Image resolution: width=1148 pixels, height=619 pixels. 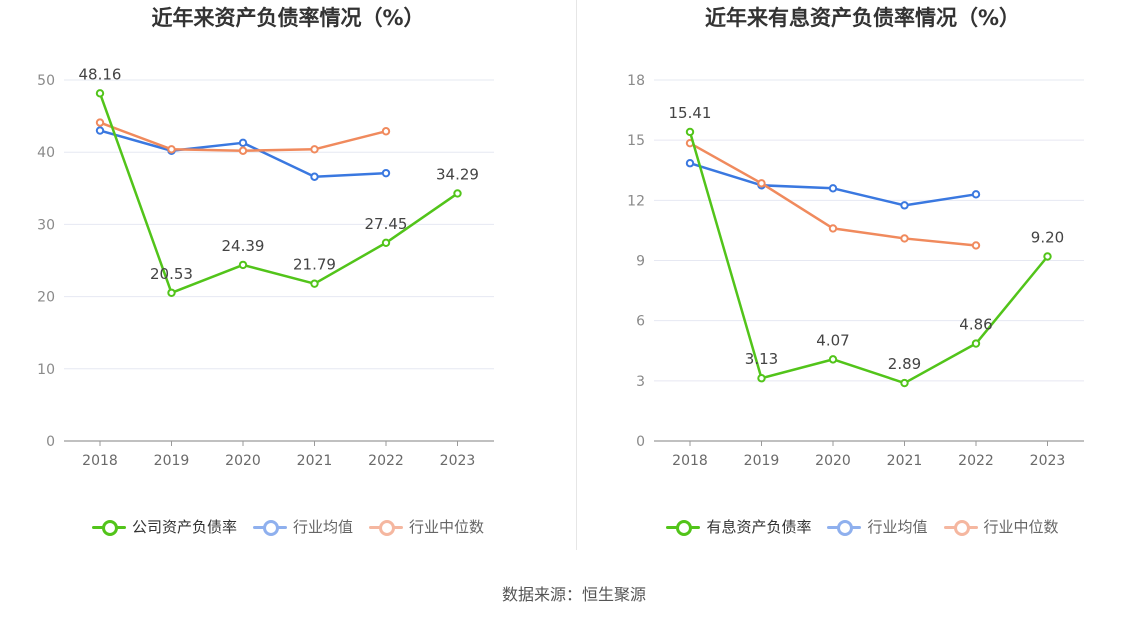 What do you see at coordinates (243, 246) in the screenshot?
I see `data-label: 24.39` at bounding box center [243, 246].